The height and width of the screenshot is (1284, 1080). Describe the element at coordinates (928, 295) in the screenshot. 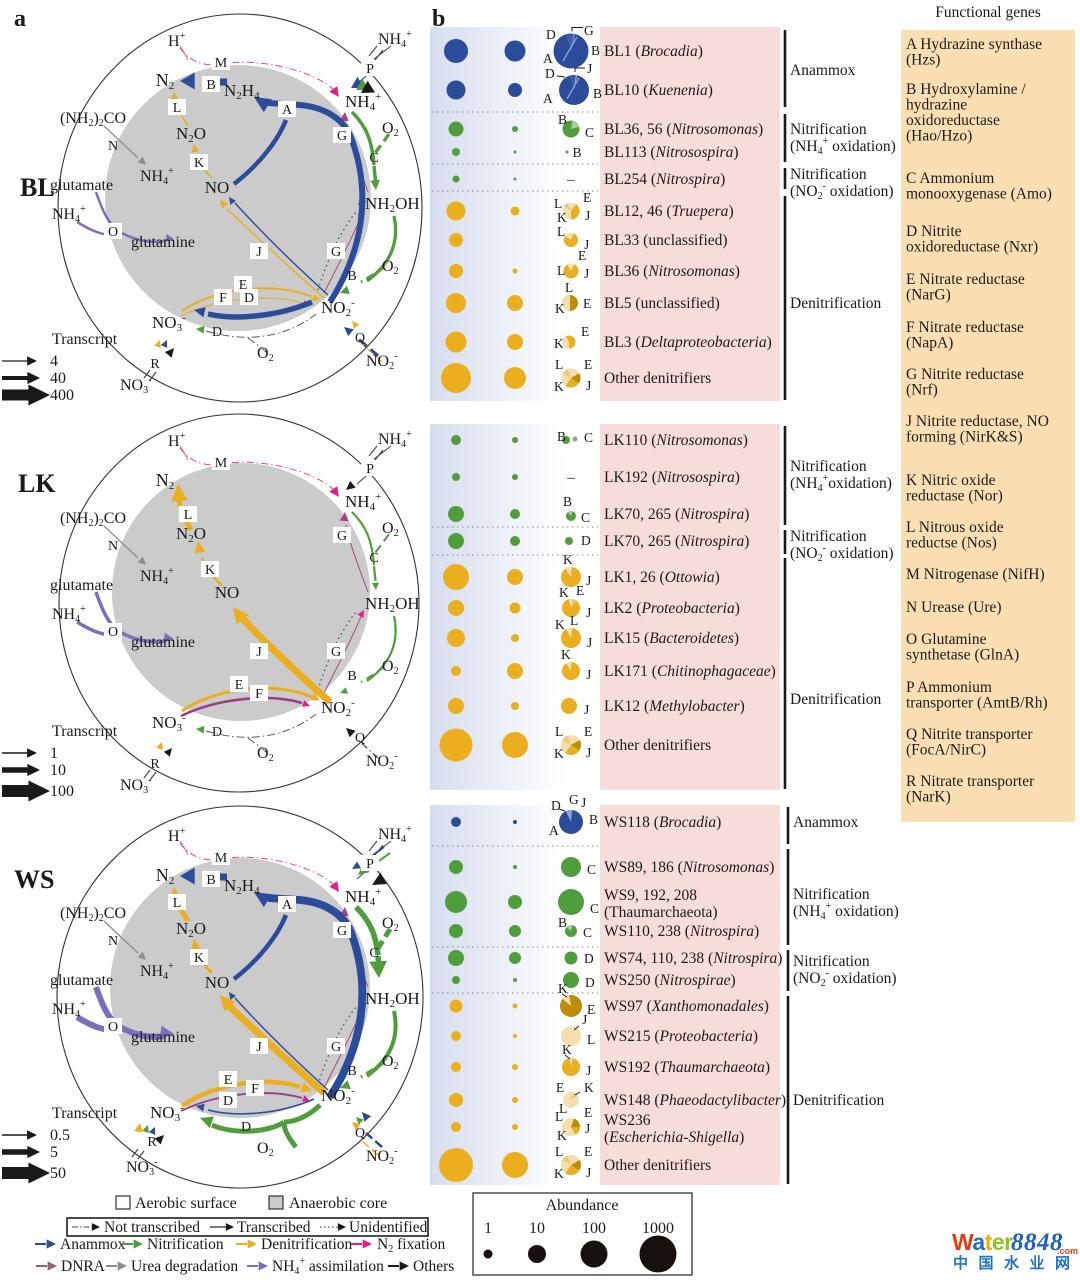

I see `svg-text: (NarG)` at that location.